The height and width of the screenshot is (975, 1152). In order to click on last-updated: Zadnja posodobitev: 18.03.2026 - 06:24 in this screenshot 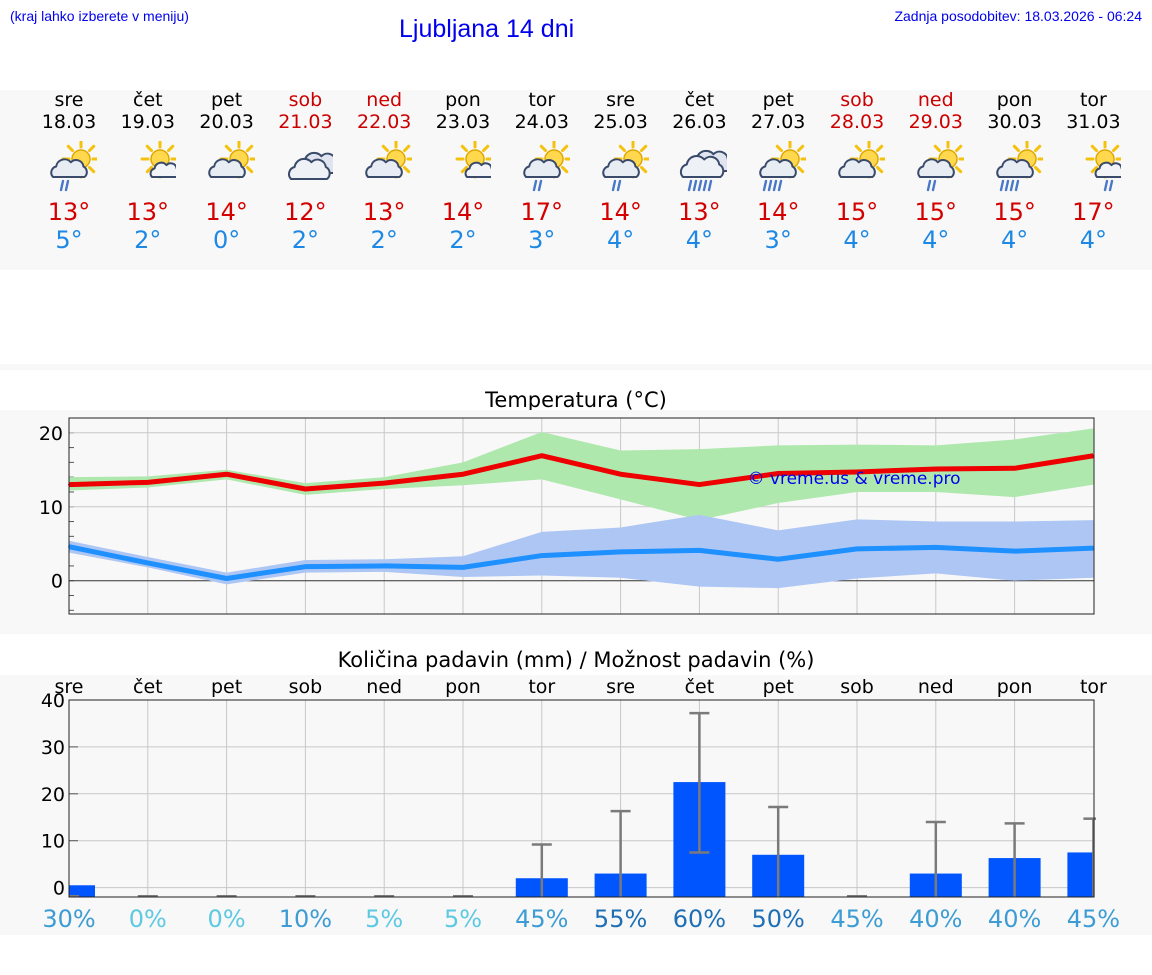, I will do `click(1018, 16)`.